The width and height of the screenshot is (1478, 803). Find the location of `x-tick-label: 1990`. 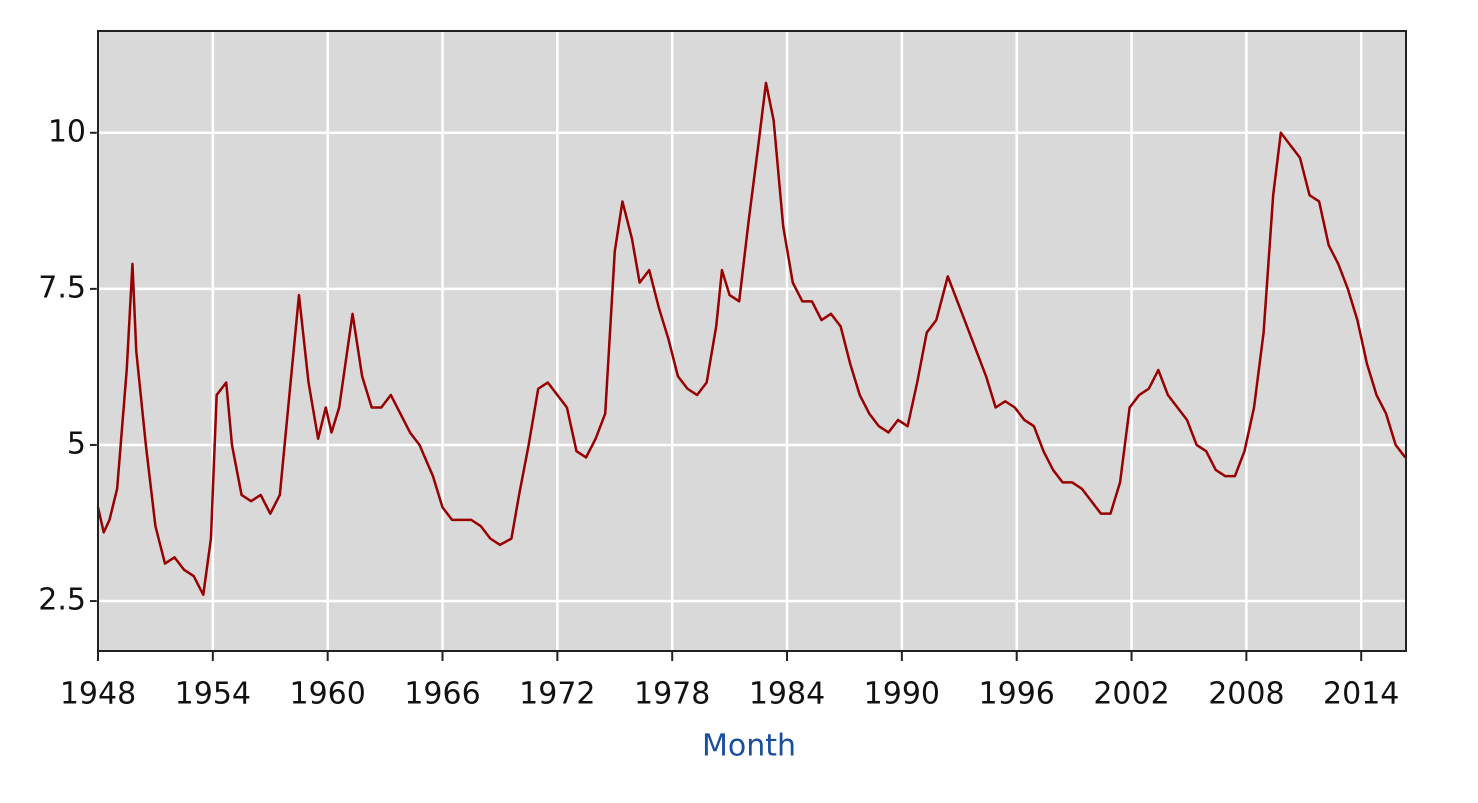

x-tick-label: 1990 is located at coordinates (902, 694).